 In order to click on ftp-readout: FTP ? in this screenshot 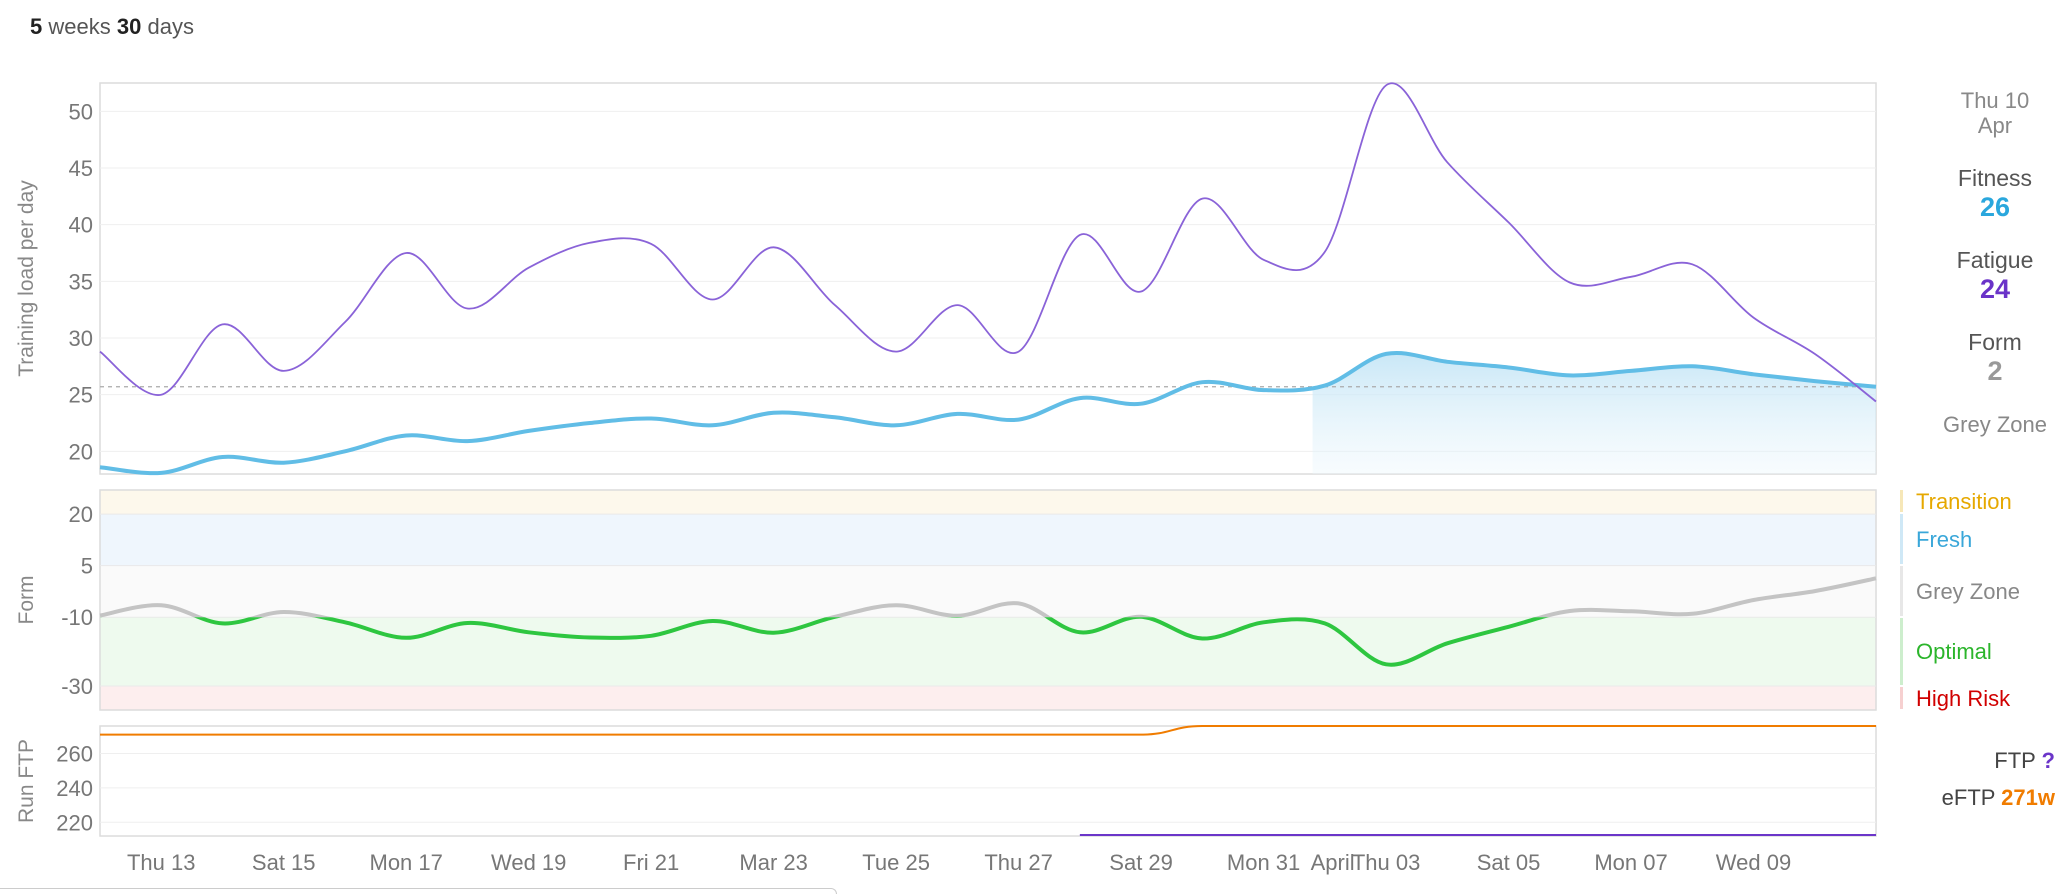, I will do `click(1977, 761)`.